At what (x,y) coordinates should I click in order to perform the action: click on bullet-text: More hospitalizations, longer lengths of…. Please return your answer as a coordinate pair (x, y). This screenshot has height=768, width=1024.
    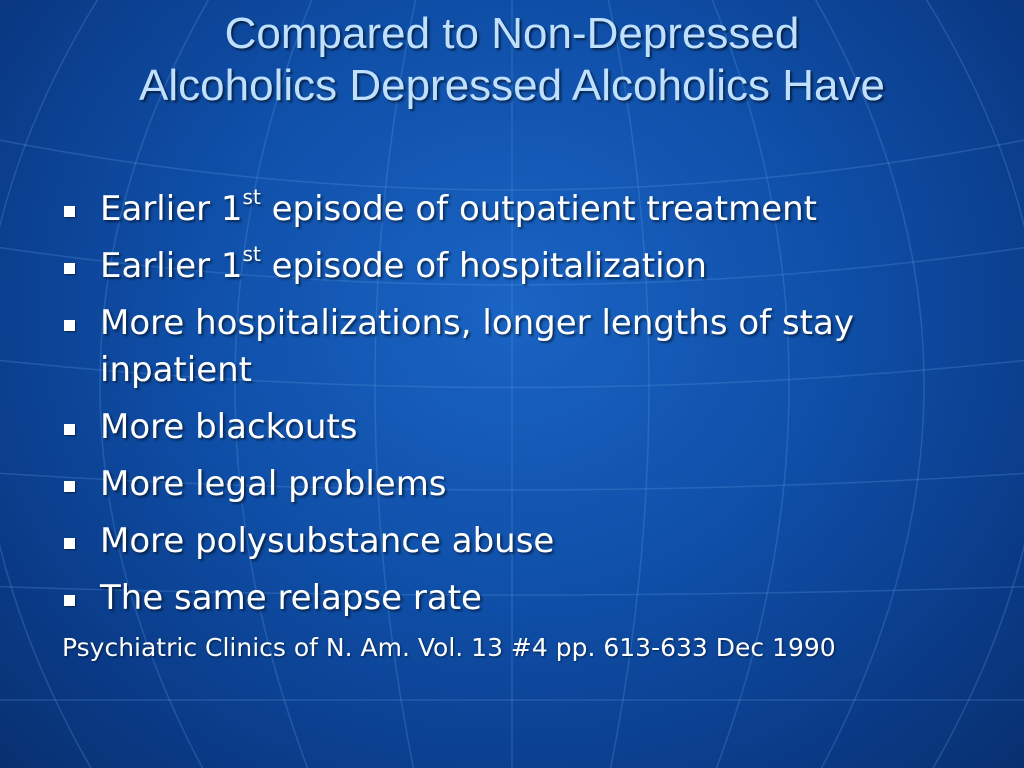
    Looking at the image, I should click on (477, 346).